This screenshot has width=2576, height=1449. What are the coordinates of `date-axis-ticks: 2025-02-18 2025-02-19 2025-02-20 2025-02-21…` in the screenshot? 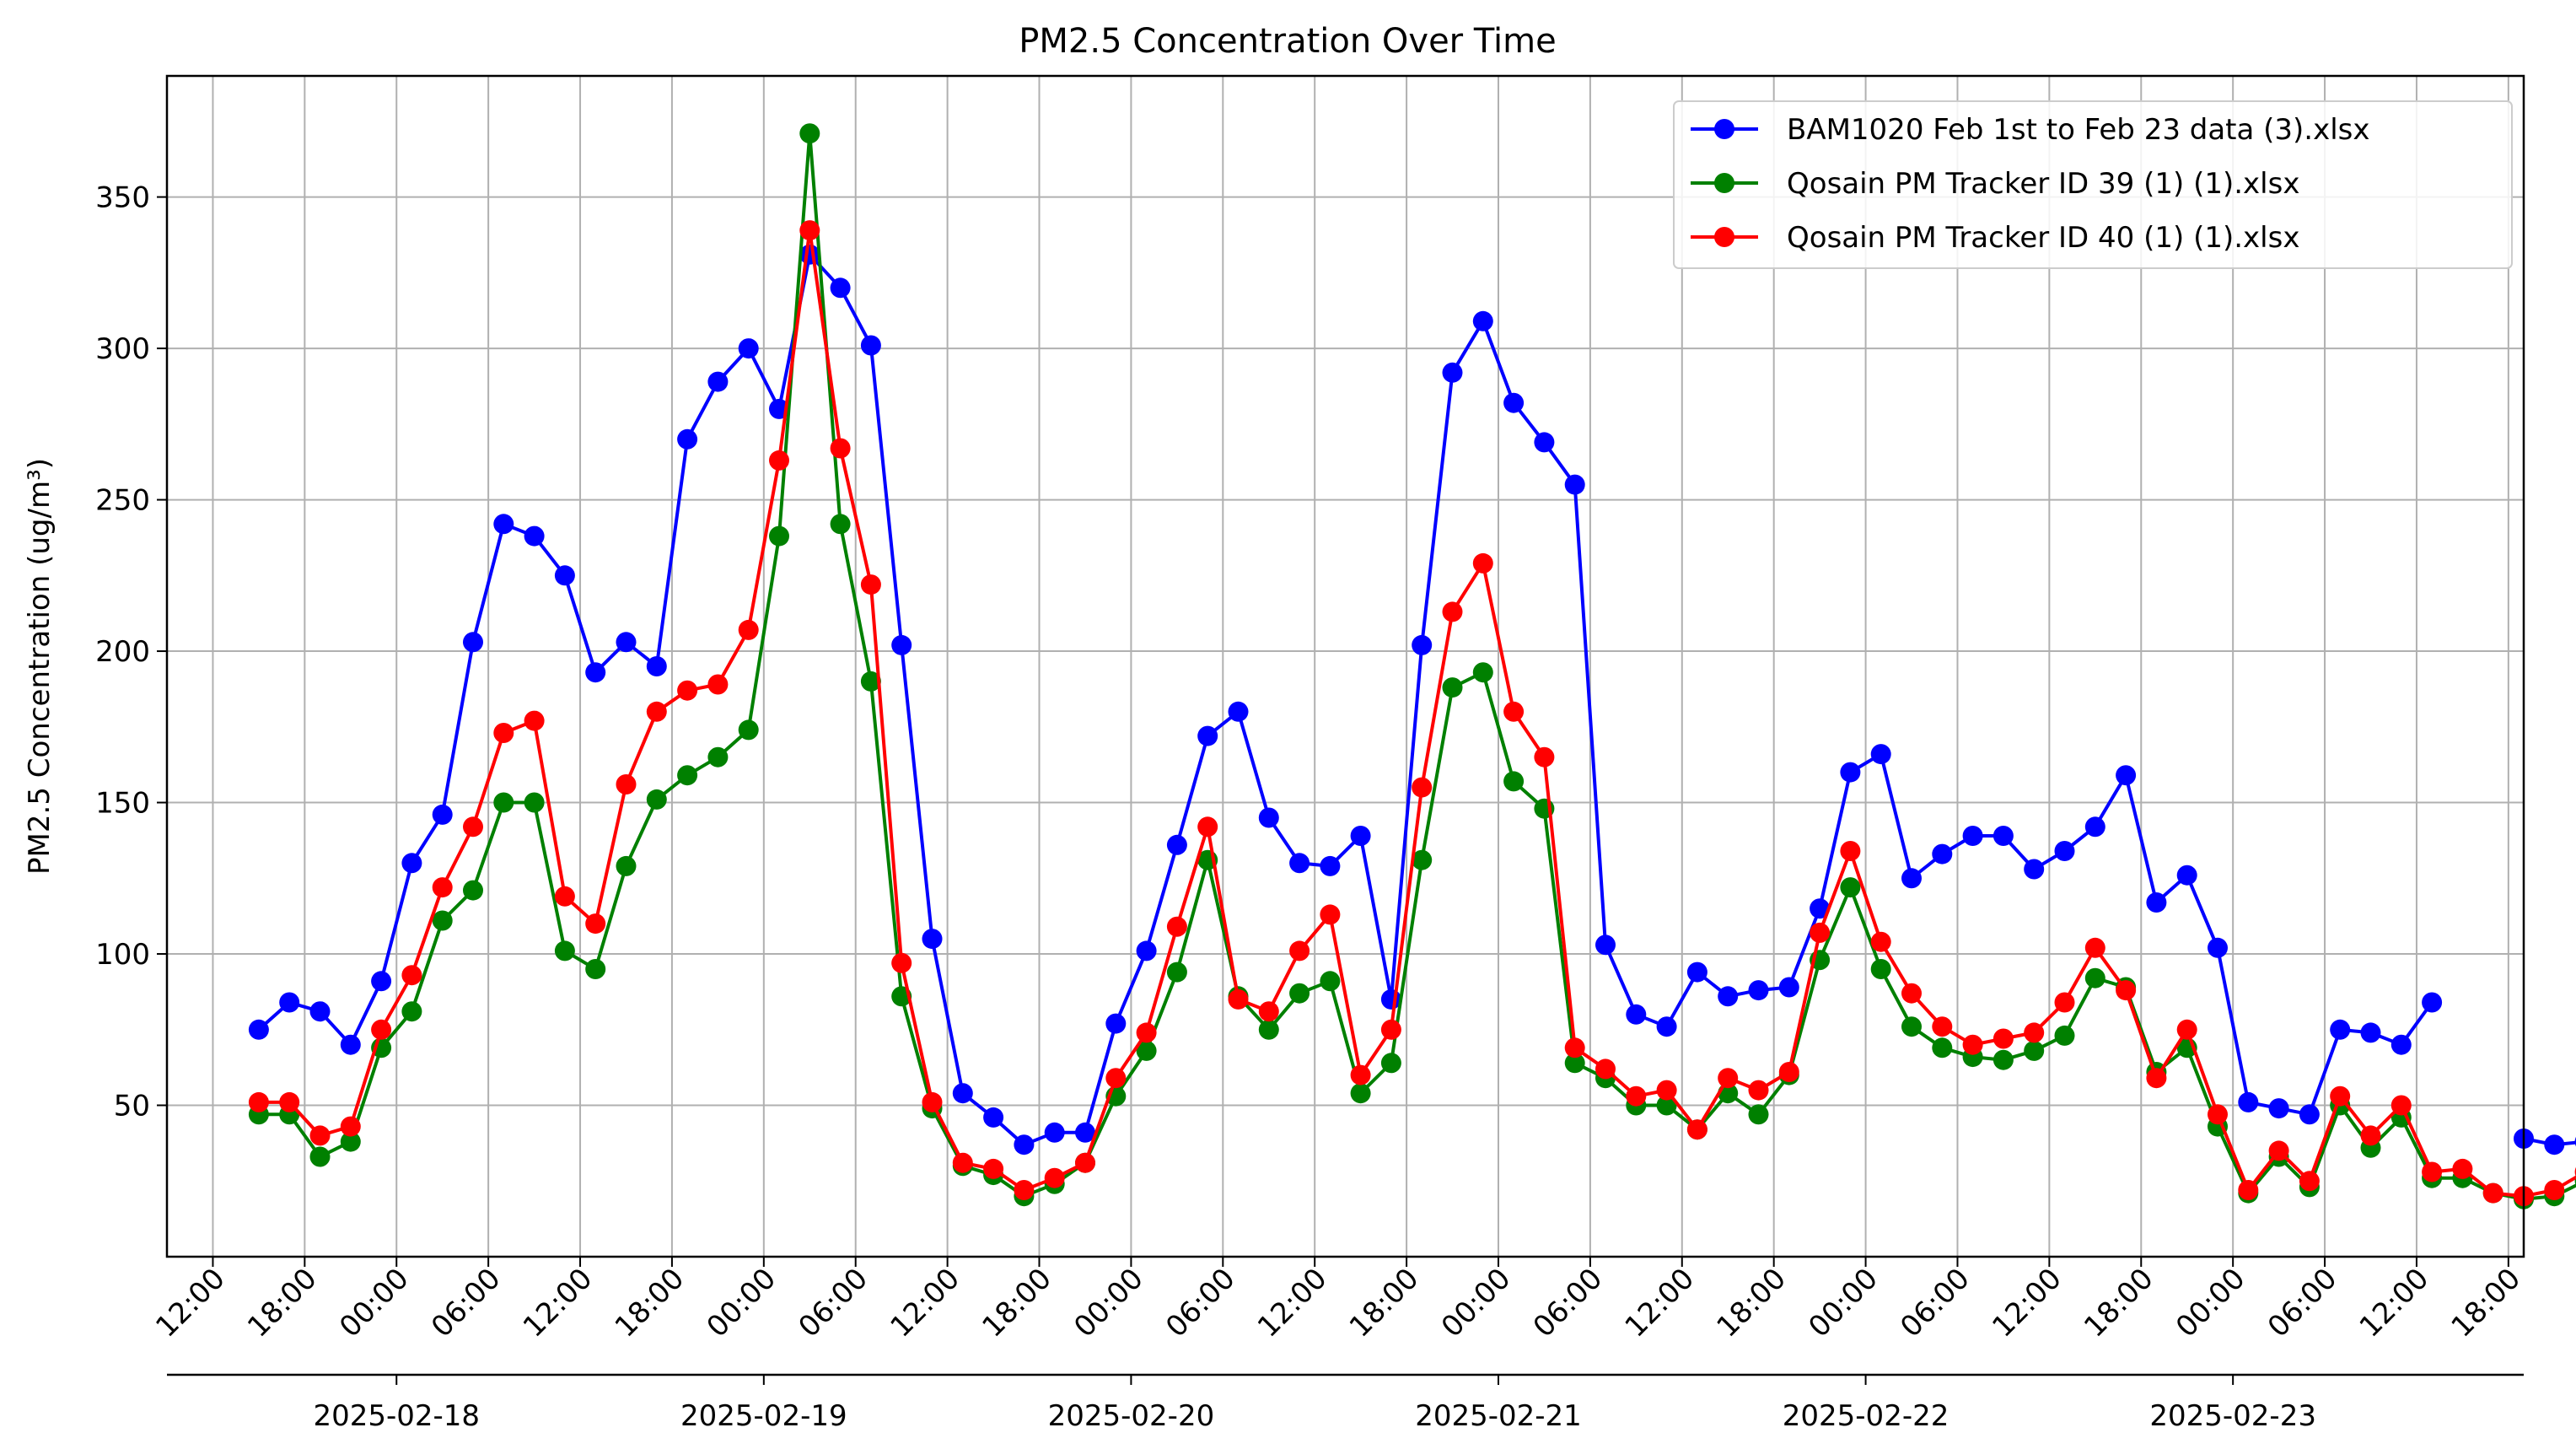 It's located at (1314, 1404).